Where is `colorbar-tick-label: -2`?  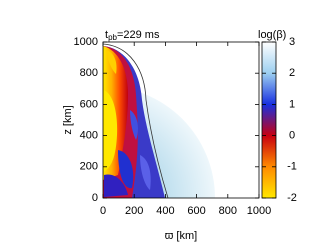
colorbar-tick-label: -2 is located at coordinates (292, 198).